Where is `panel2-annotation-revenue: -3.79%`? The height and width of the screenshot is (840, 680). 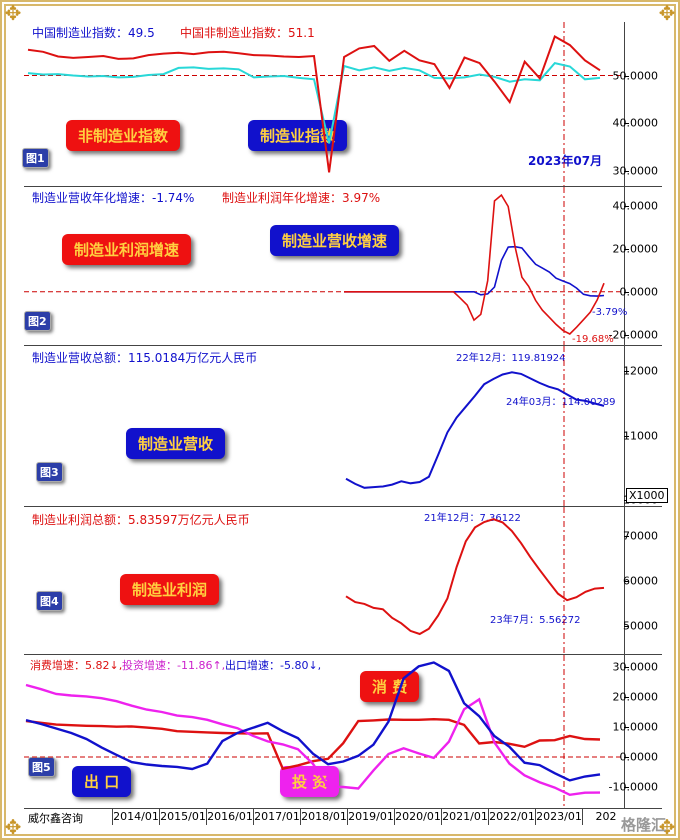
panel2-annotation-revenue: -3.79% is located at coordinates (610, 312).